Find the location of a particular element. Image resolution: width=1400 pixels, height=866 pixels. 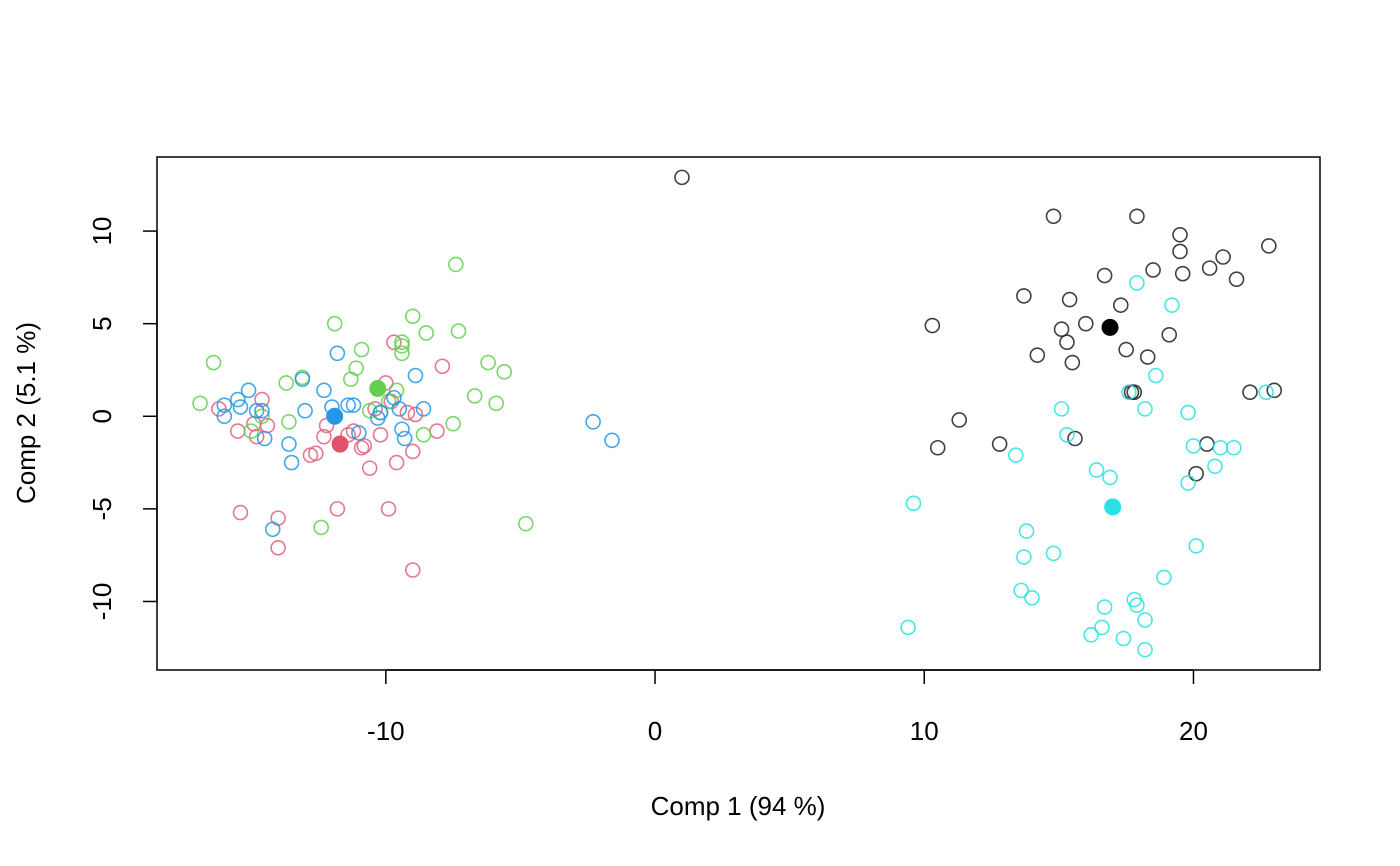

y-tick-label: 5 is located at coordinates (102, 323).